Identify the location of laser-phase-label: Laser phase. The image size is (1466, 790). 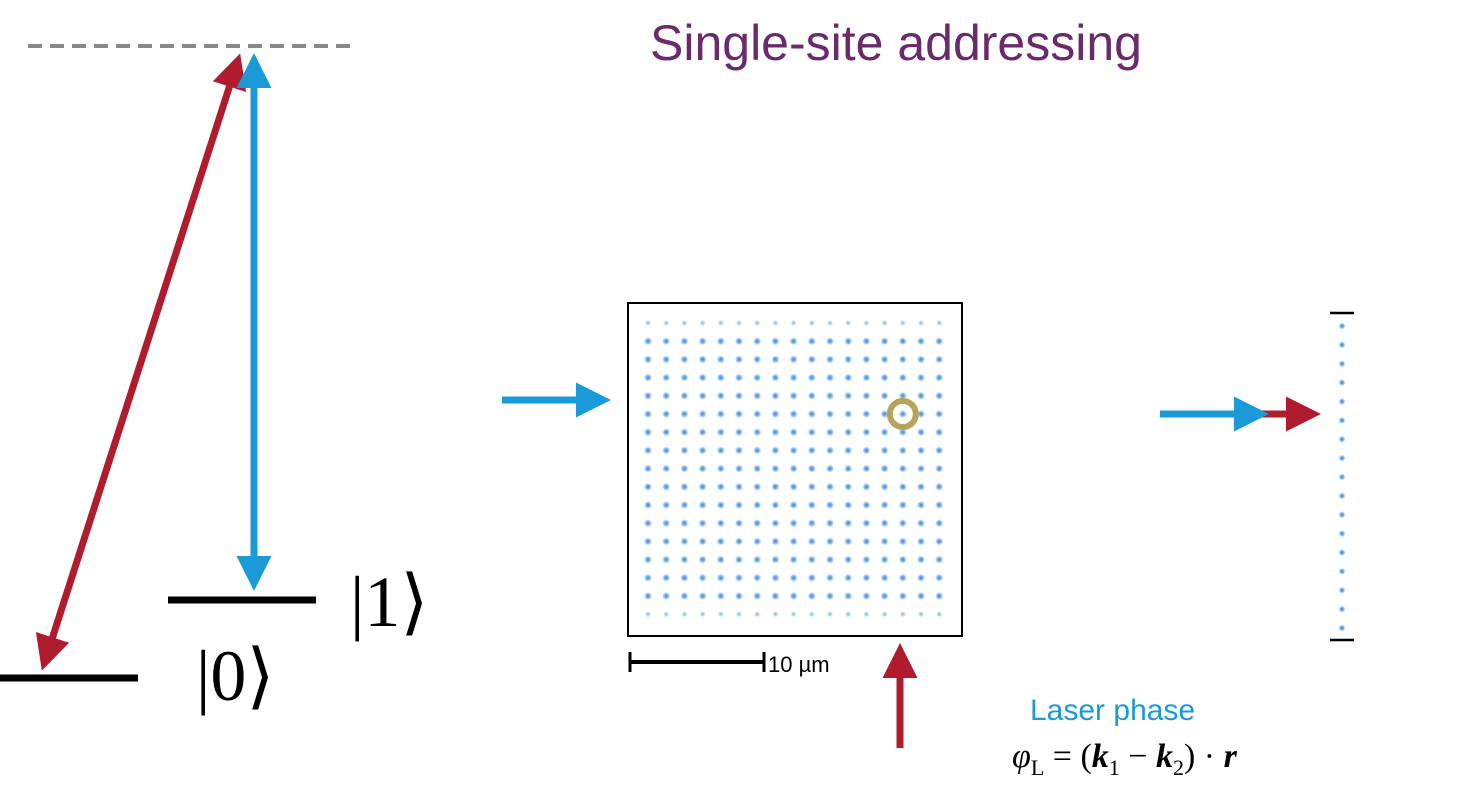
(1113, 710).